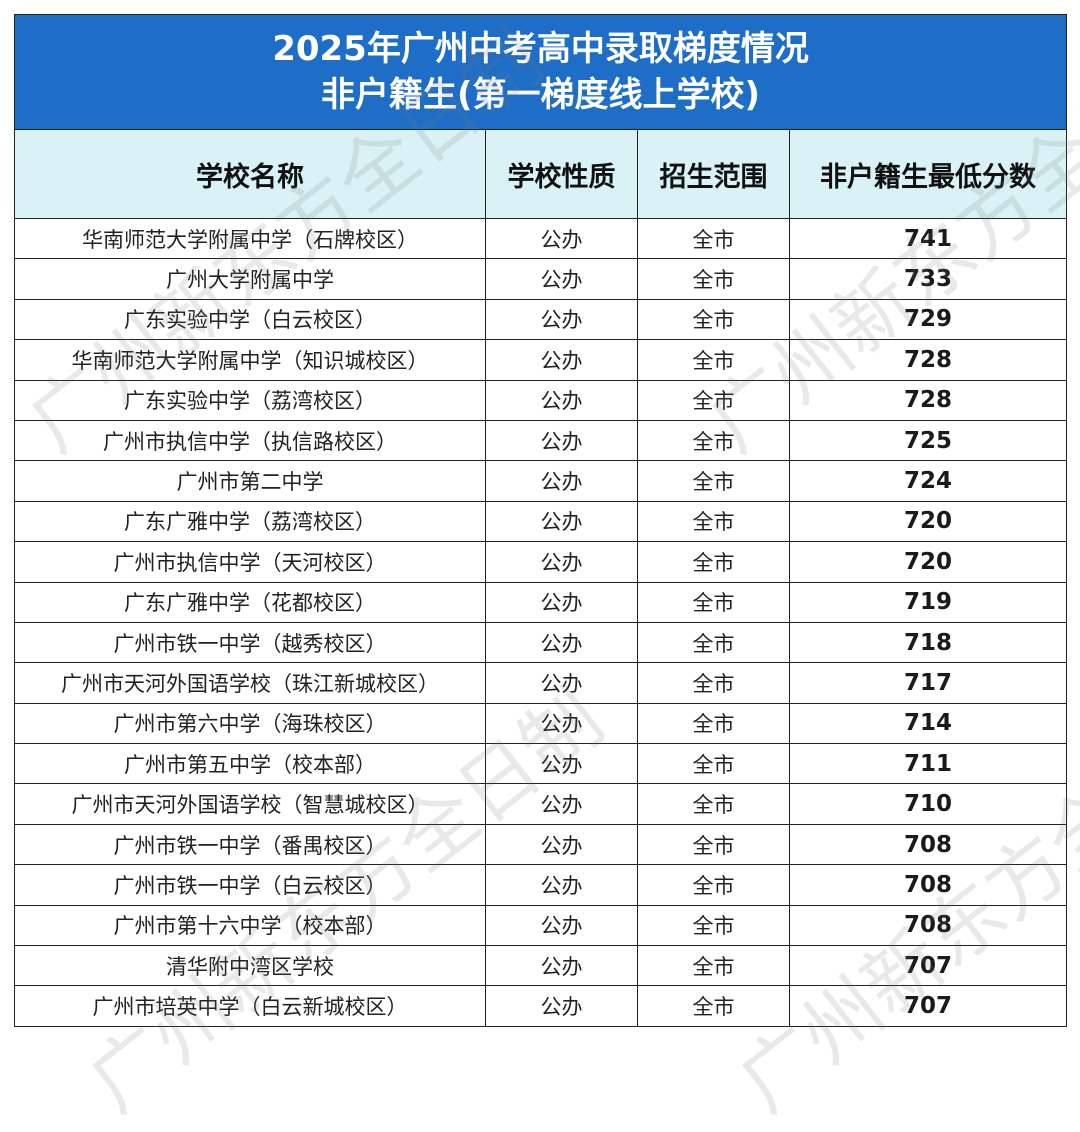  I want to click on min-score-cell: 720, so click(928, 521).